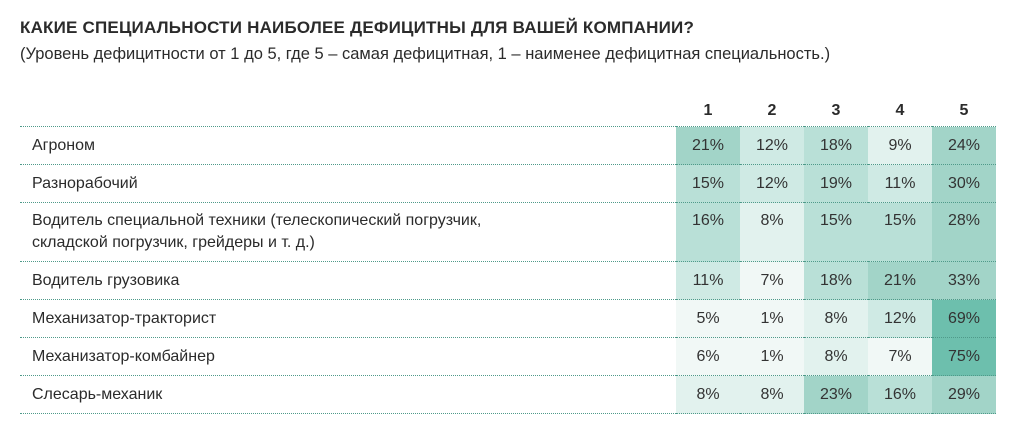  I want to click on table-row: Разнорабочий 15% 12% 19% 11% 30%, so click(508, 183).